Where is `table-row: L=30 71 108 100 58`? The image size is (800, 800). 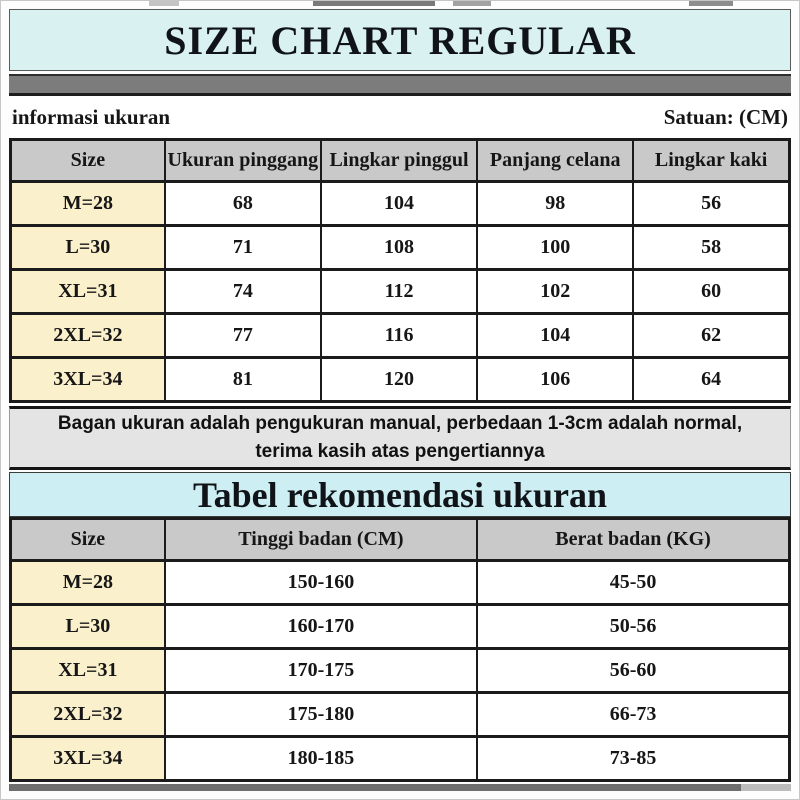 table-row: L=30 71 108 100 58 is located at coordinates (400, 247).